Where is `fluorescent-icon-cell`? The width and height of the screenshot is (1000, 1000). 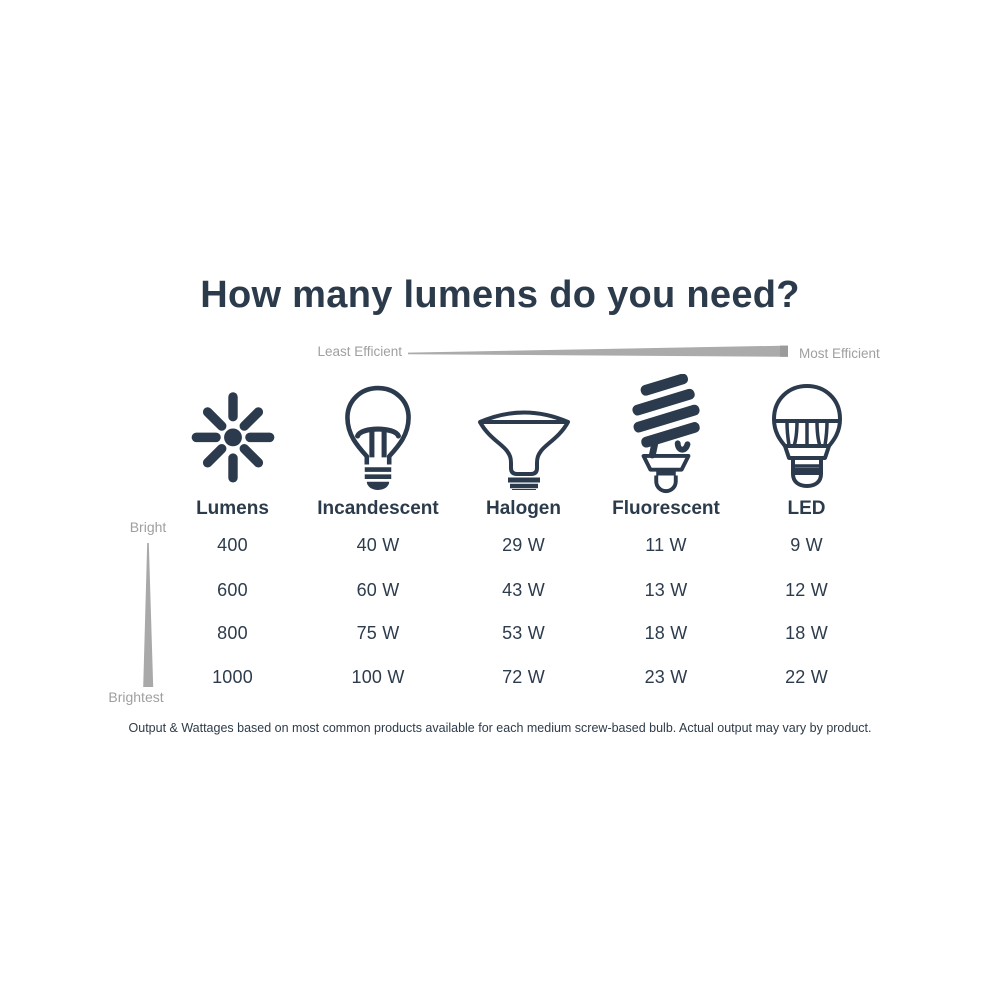 fluorescent-icon-cell is located at coordinates (666, 432).